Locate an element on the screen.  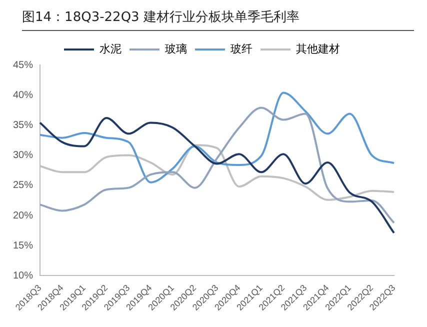
y-tick-label: 25% is located at coordinates (23, 186).